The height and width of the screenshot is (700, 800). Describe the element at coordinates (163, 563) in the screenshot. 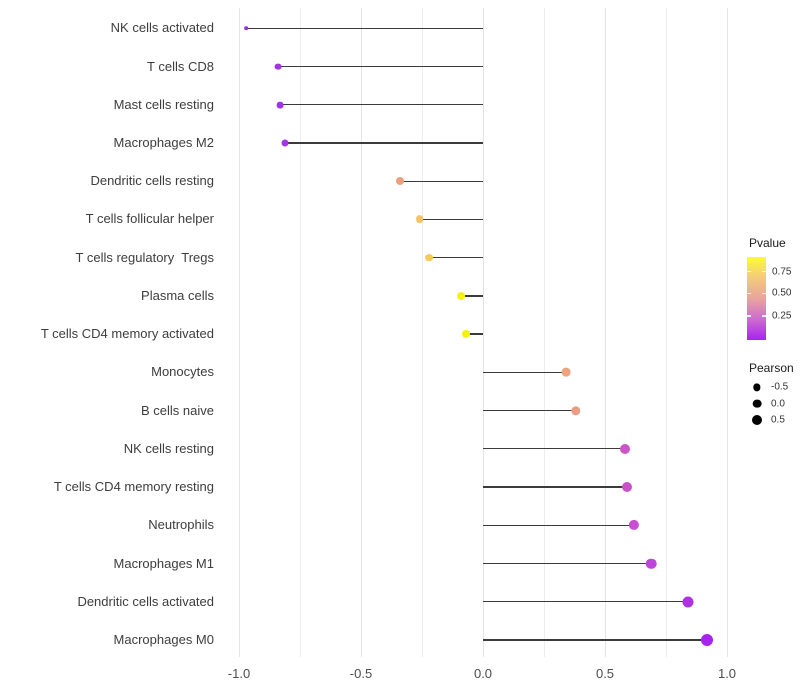

I see `y-axis-label: Macrophages M1` at that location.